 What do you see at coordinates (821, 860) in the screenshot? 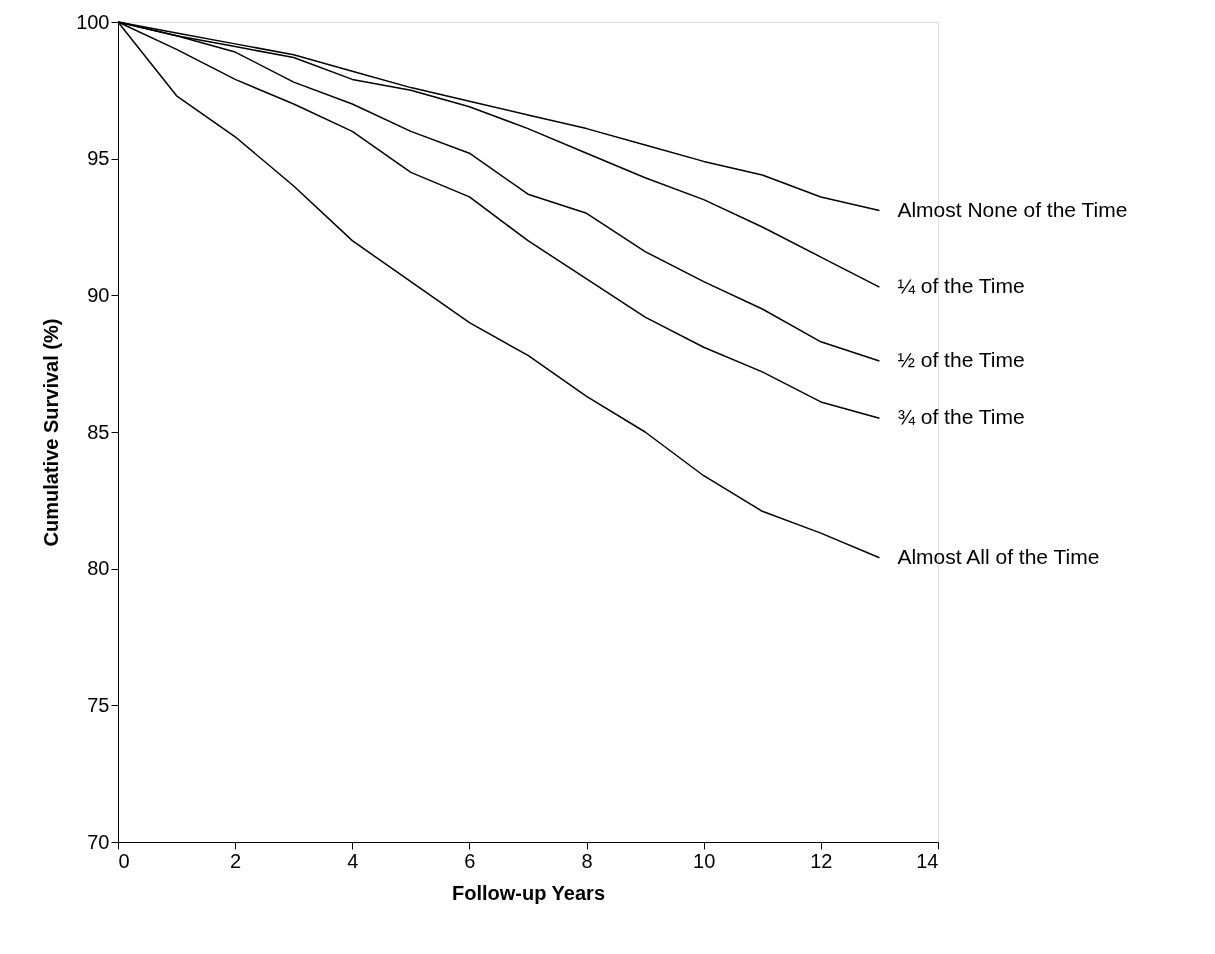
I see `x-tick-label: 12` at bounding box center [821, 860].